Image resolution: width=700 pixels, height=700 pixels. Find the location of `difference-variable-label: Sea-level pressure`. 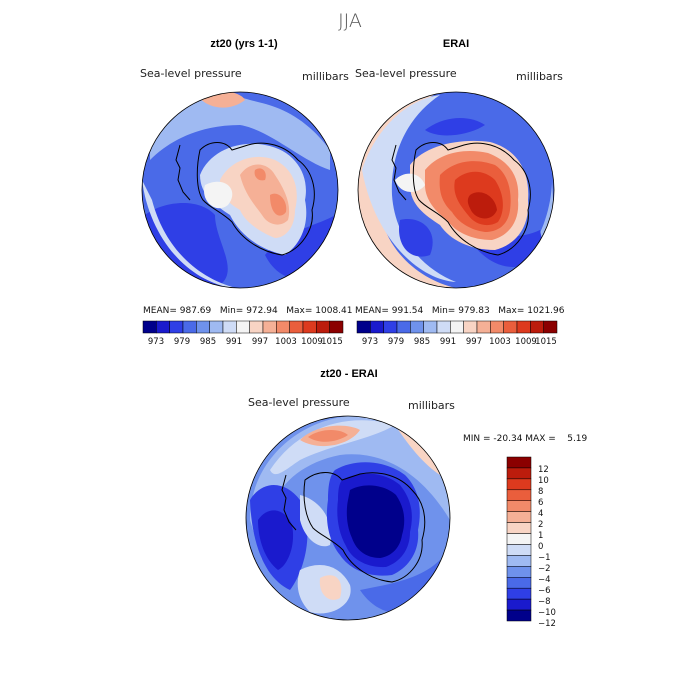

difference-variable-label: Sea-level pressure is located at coordinates (299, 402).